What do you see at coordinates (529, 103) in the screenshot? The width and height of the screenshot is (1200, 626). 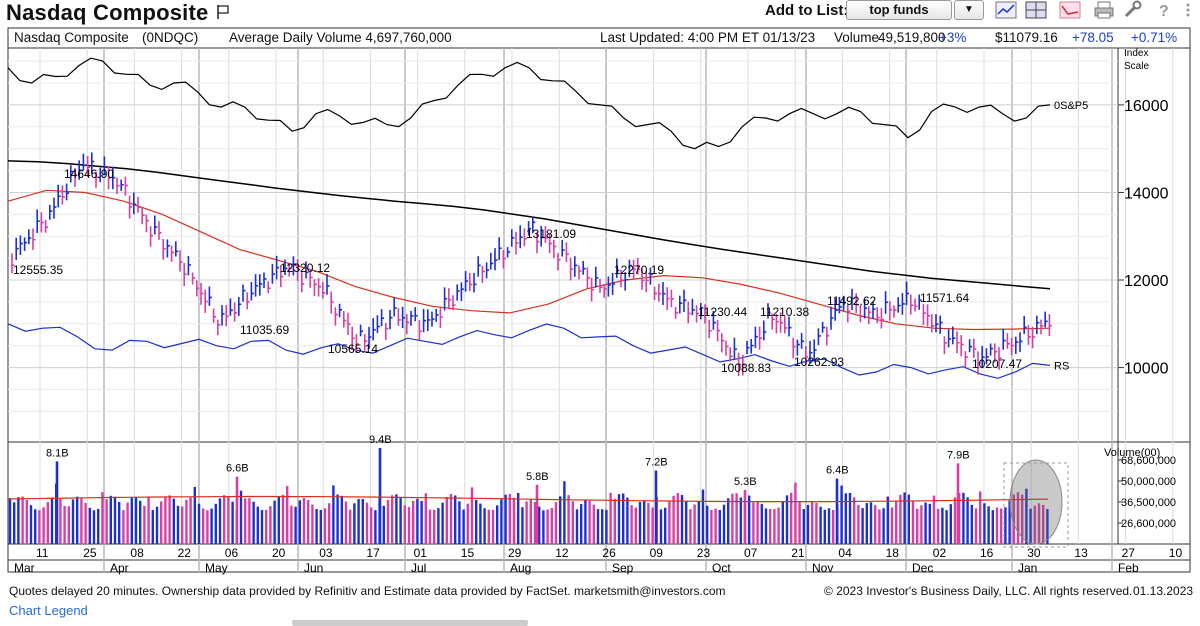 I see `sp500-line` at bounding box center [529, 103].